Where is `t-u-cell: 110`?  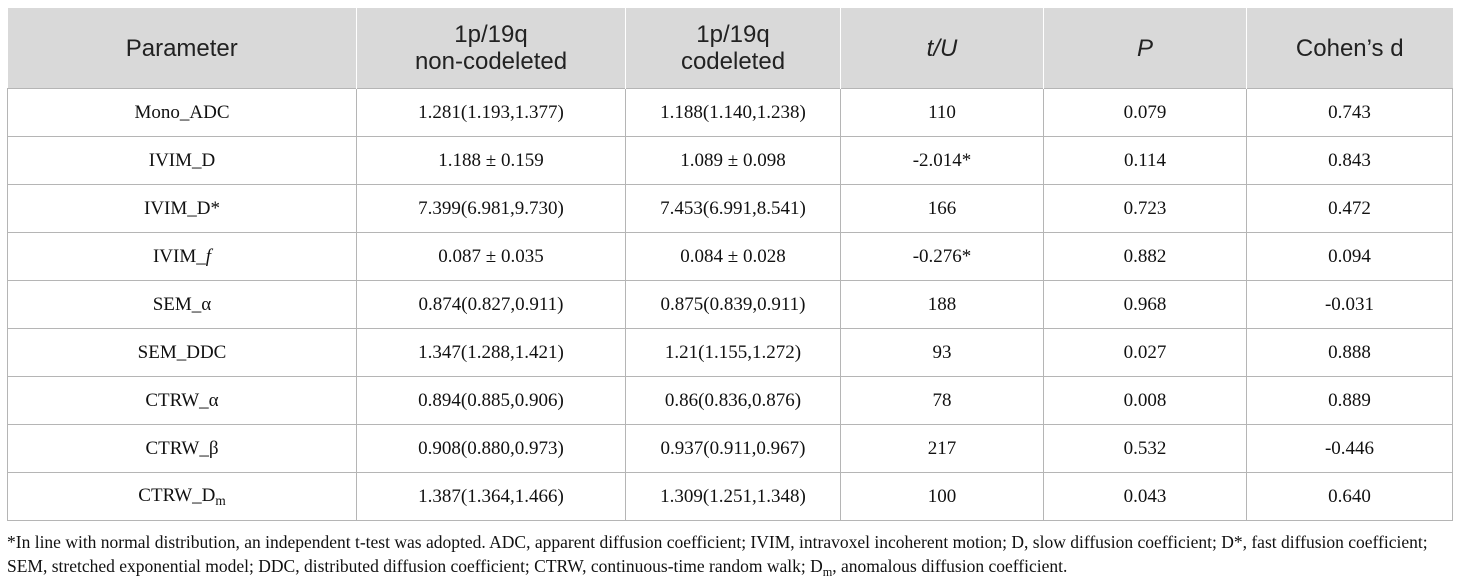
t-u-cell: 110 is located at coordinates (942, 112).